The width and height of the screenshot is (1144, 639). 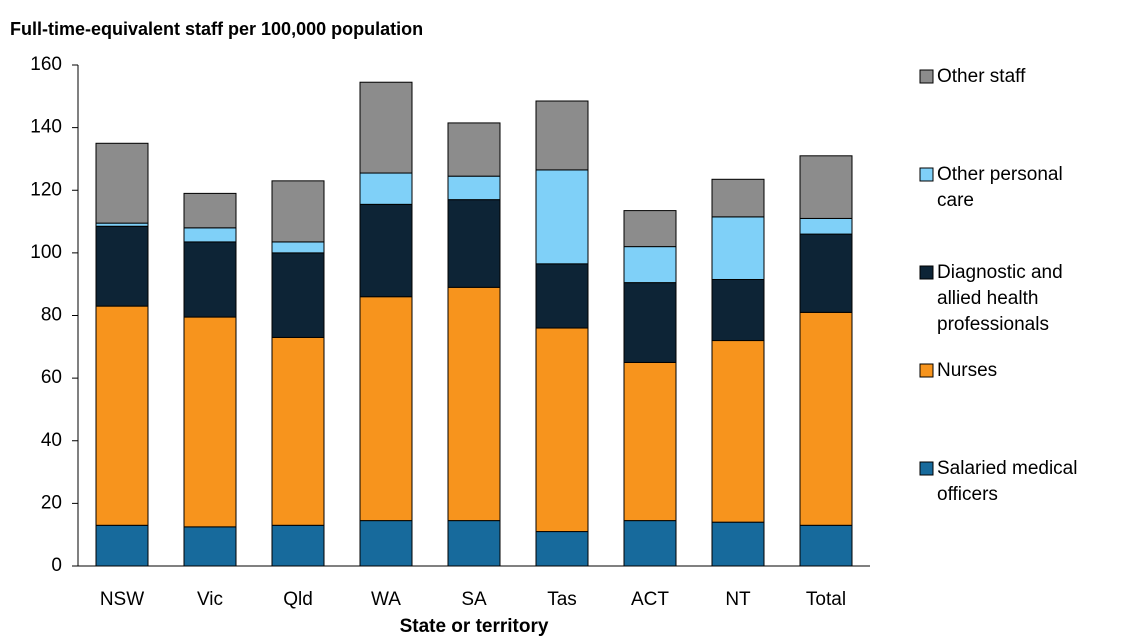 What do you see at coordinates (46, 127) in the screenshot?
I see `y-tick-label: 140` at bounding box center [46, 127].